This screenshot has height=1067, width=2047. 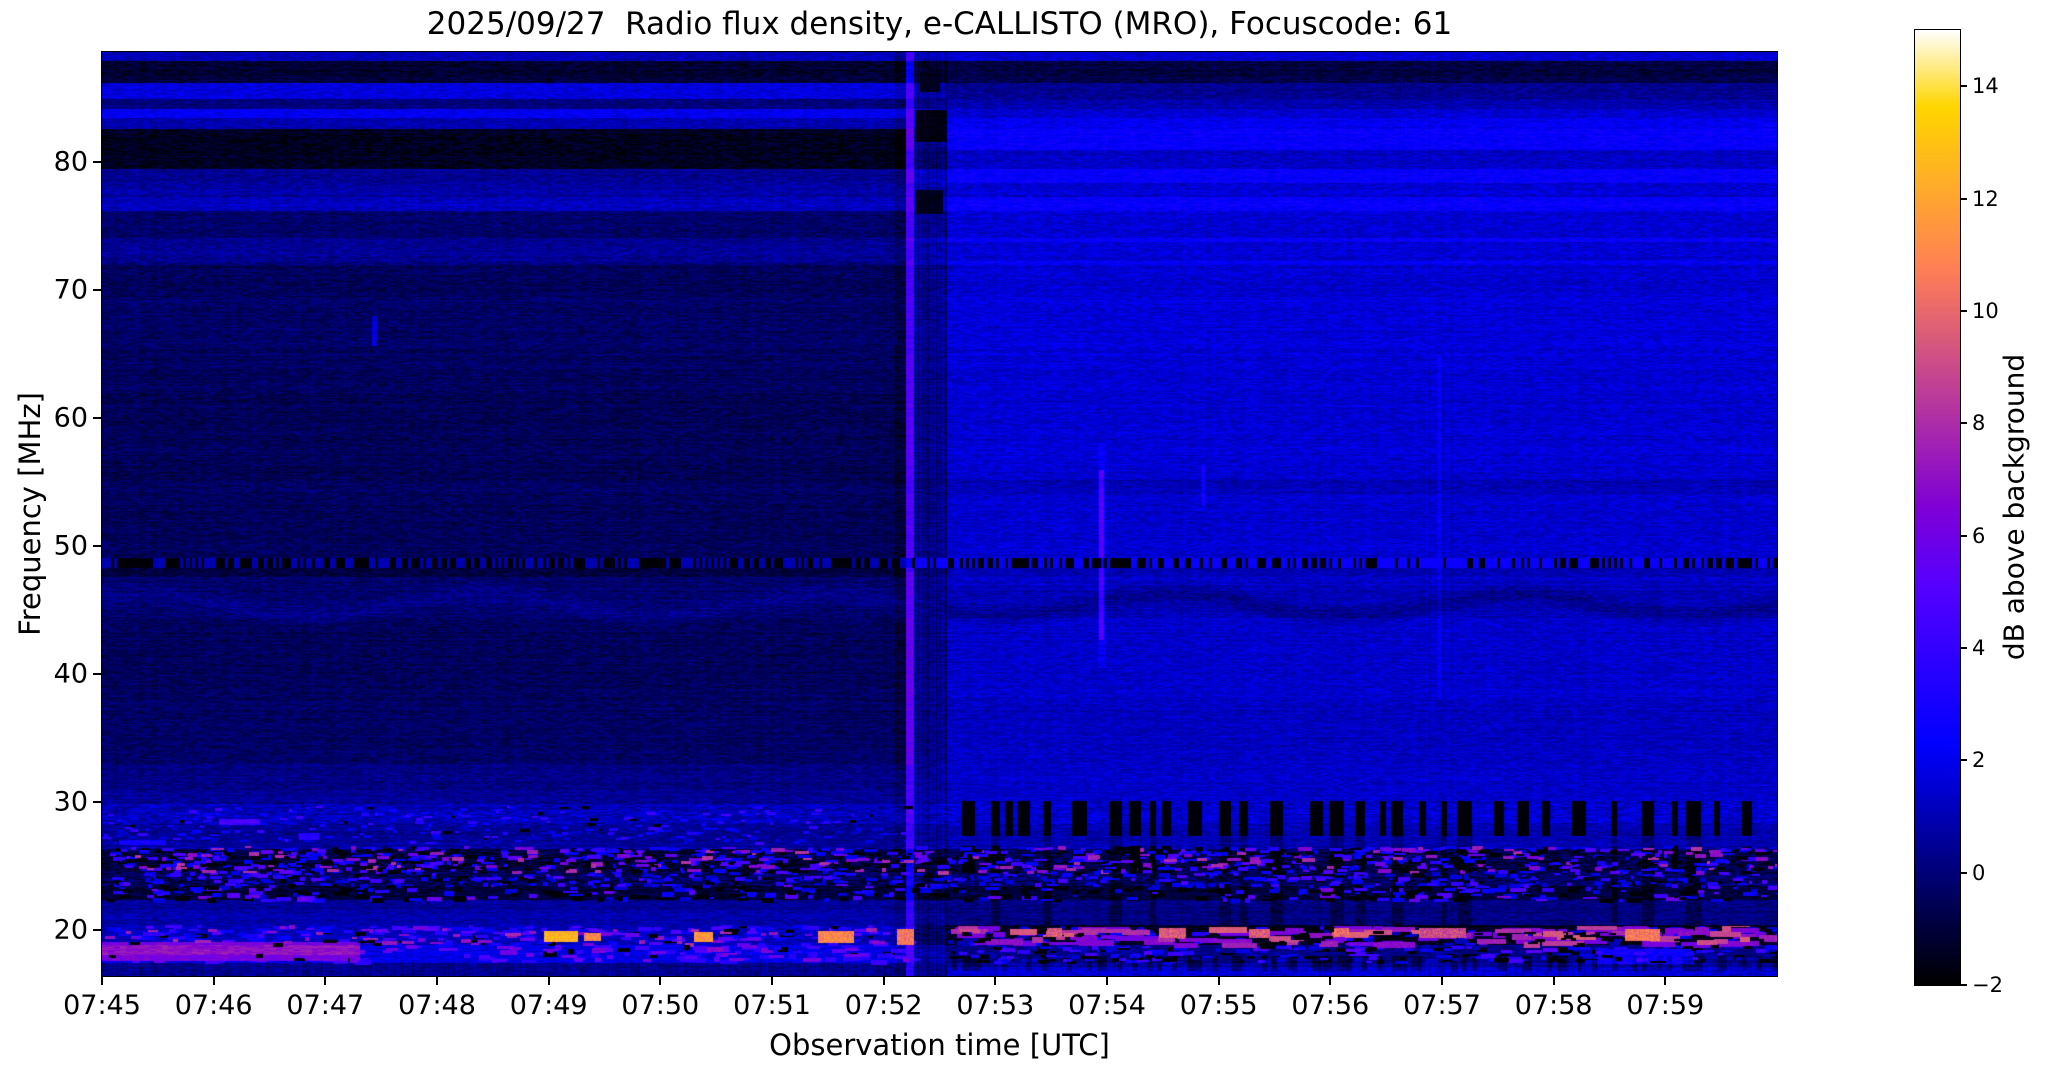 What do you see at coordinates (1979, 760) in the screenshot?
I see `colorbar-tick-label: 2` at bounding box center [1979, 760].